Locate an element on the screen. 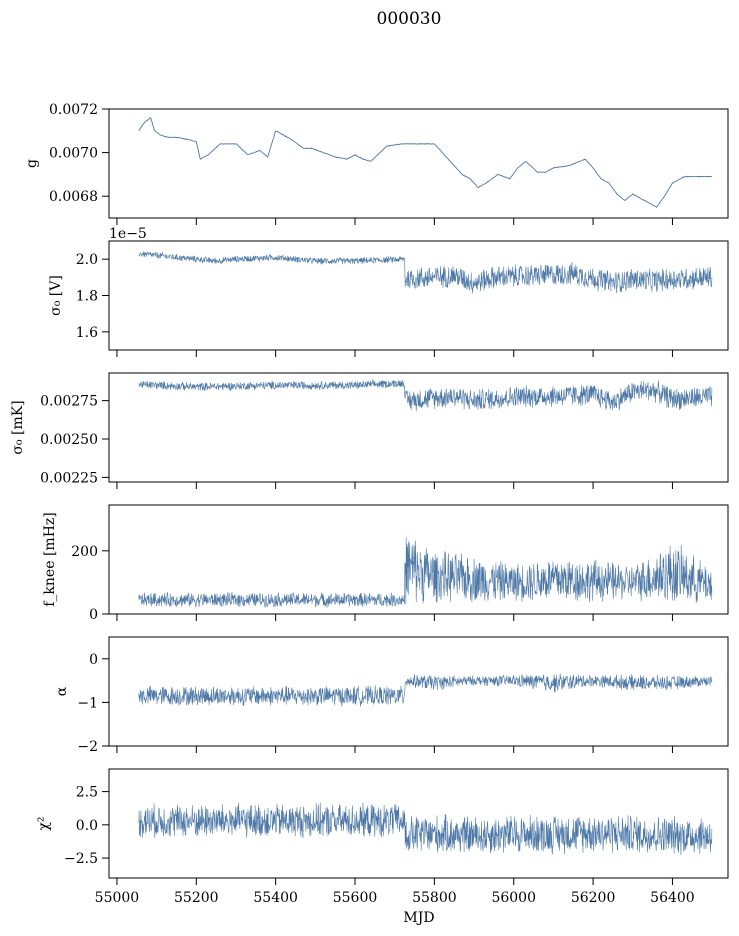 Image resolution: width=739 pixels, height=936 pixels. x-tick-label: 56000 is located at coordinates (513, 898).